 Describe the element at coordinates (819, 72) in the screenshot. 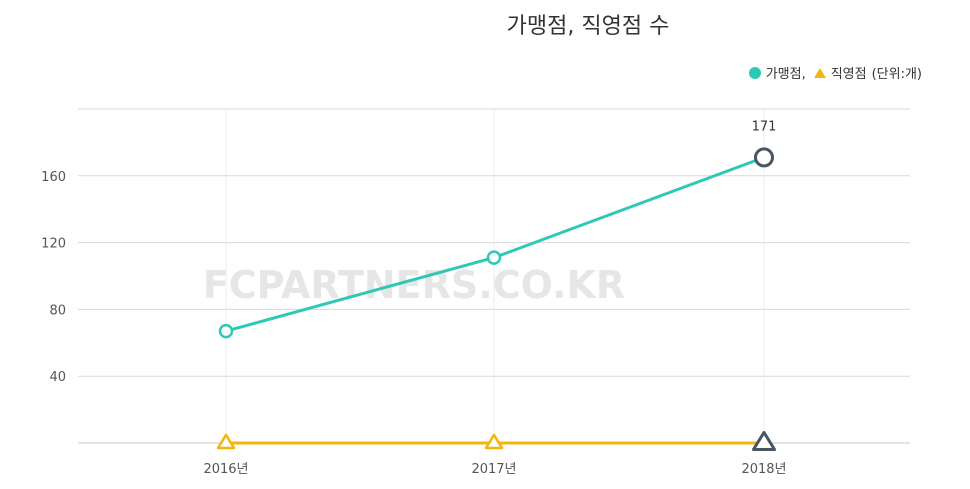

I see `legend-triangle-icon` at that location.